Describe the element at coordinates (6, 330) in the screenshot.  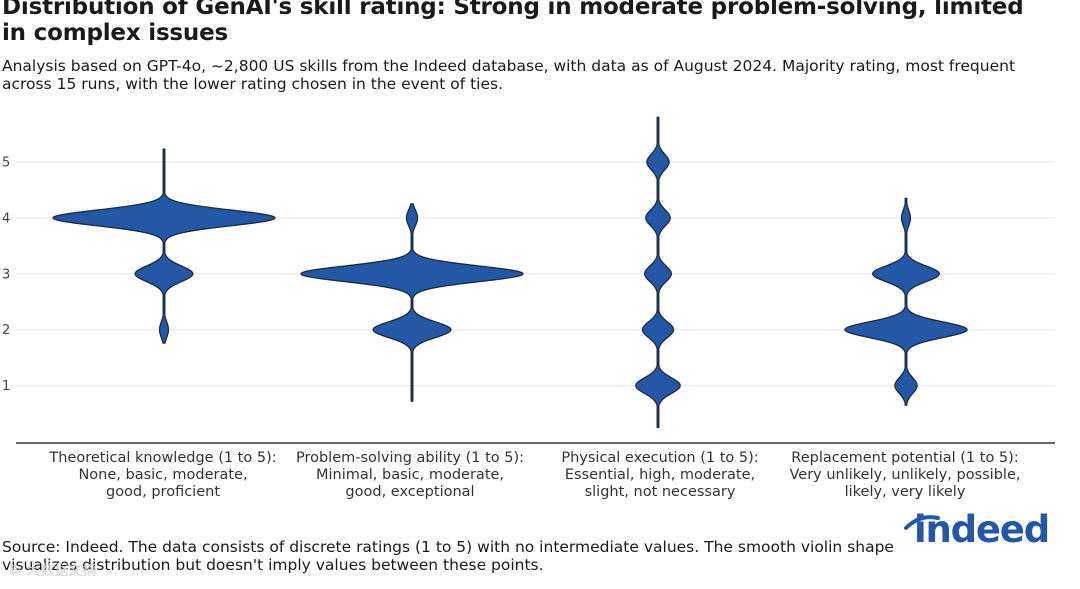
I see `y-tick-label: 2` at that location.